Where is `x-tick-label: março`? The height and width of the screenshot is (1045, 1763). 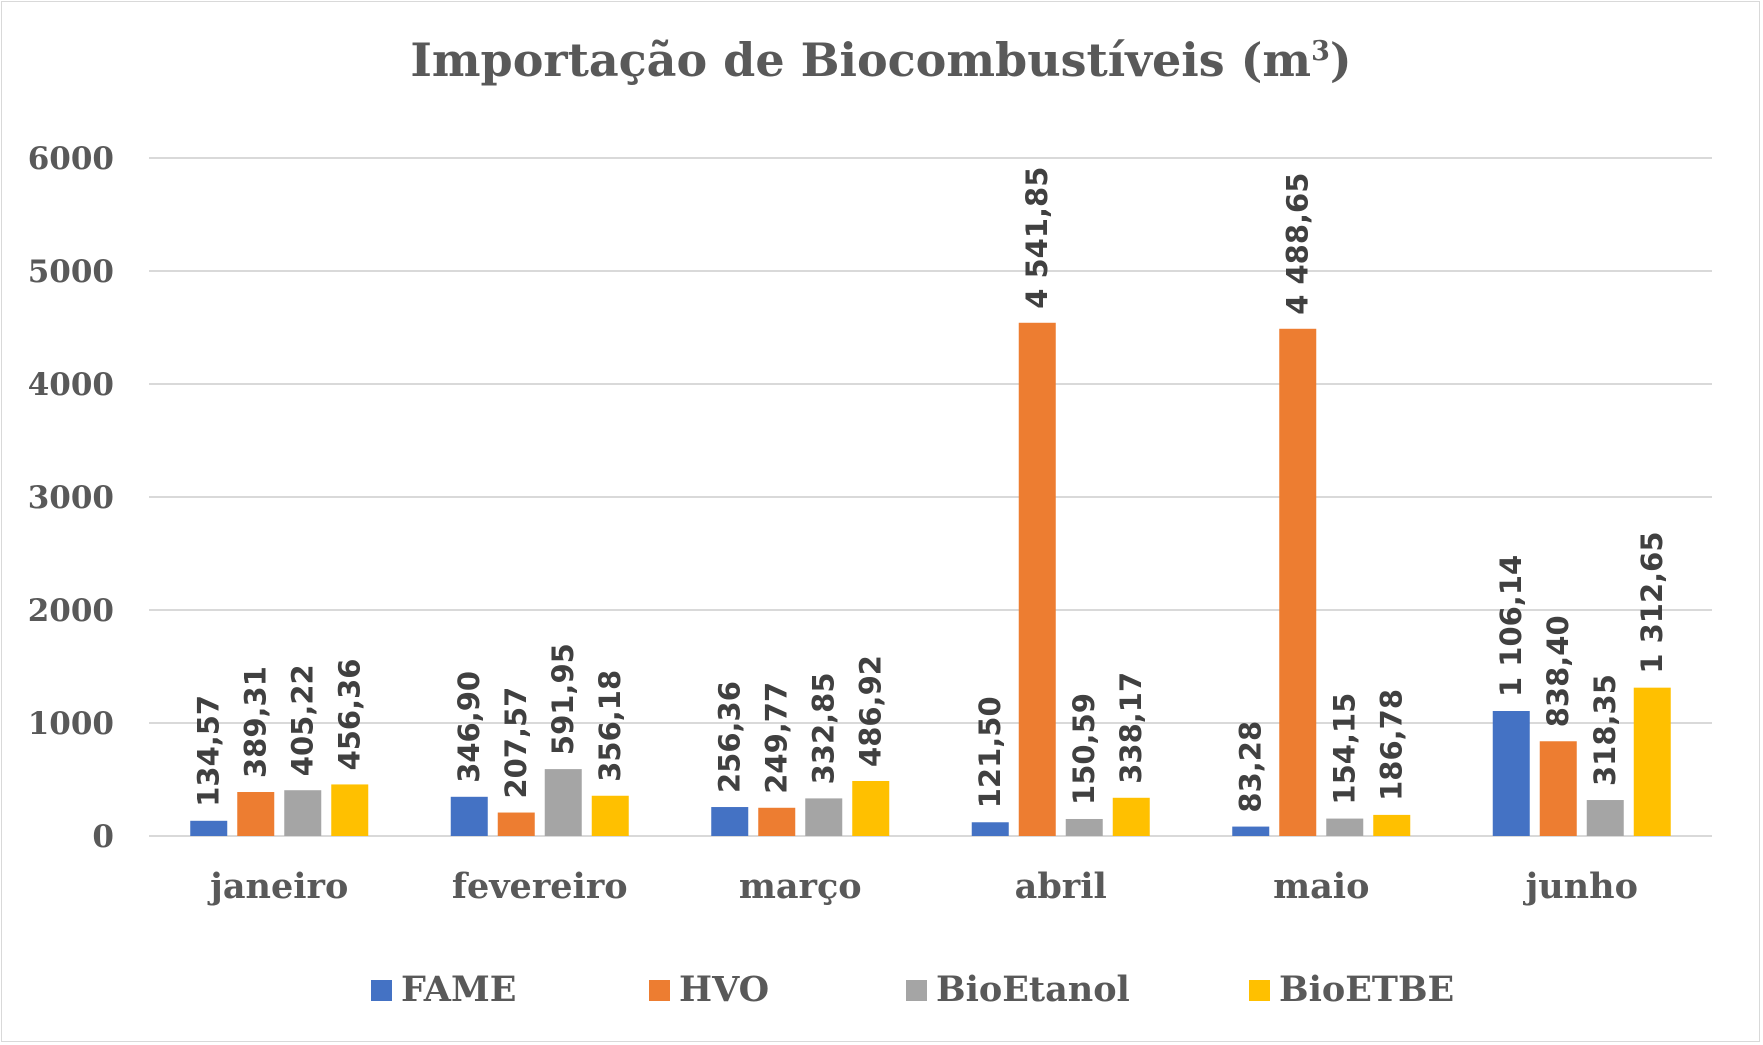 x-tick-label: março is located at coordinates (800, 886).